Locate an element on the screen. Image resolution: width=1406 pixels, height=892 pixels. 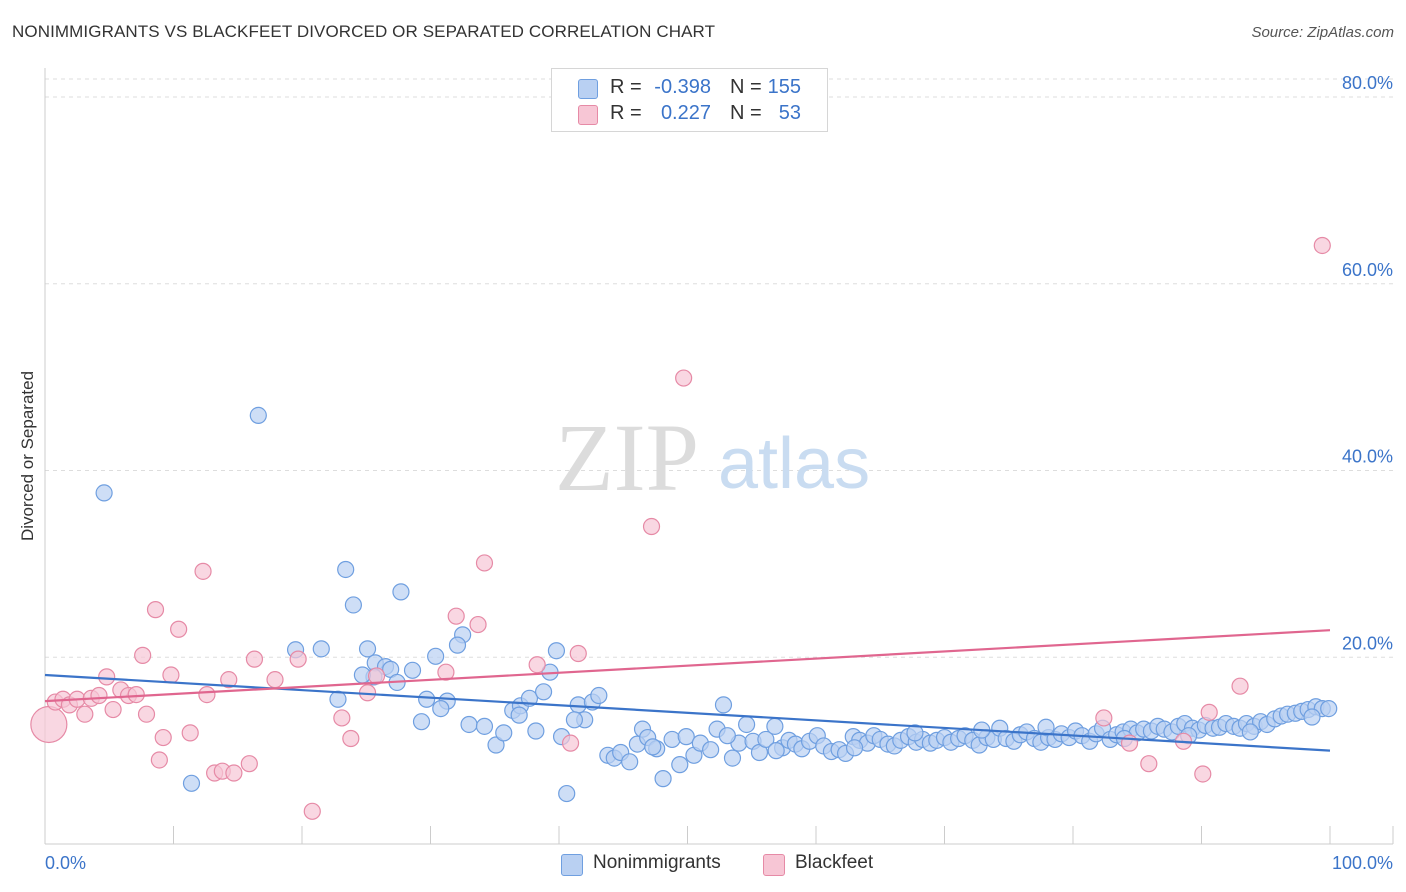
legend-row-nonimmigrants: R = -0.398 N = 155 is located at coordinates (689, 89).